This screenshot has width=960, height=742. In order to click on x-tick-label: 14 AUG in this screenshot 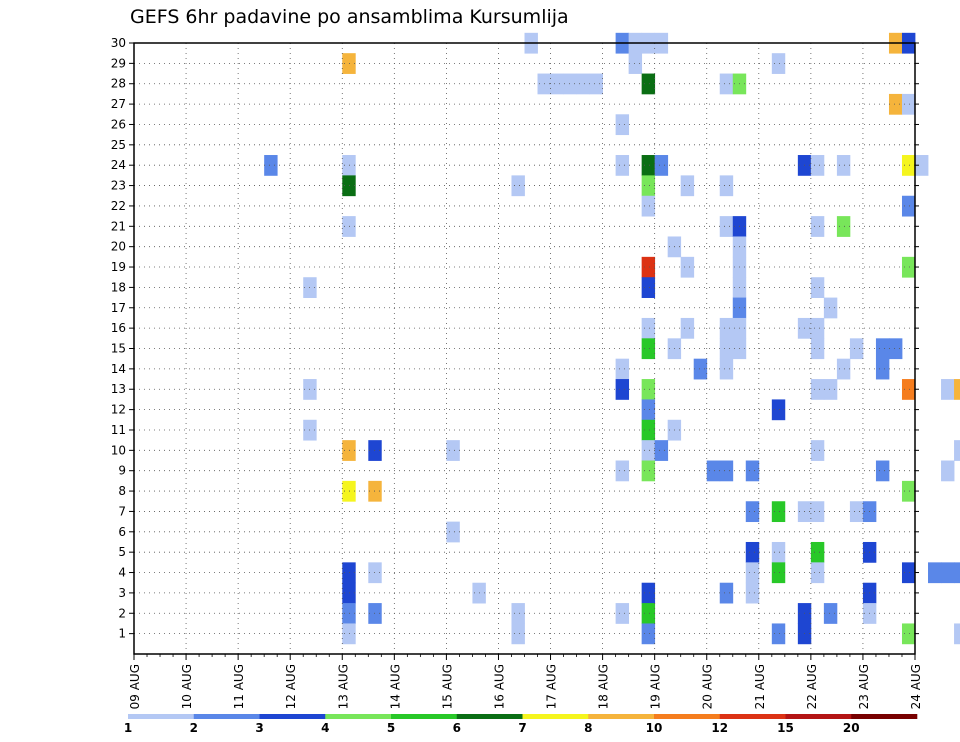, I will do `click(395, 686)`.